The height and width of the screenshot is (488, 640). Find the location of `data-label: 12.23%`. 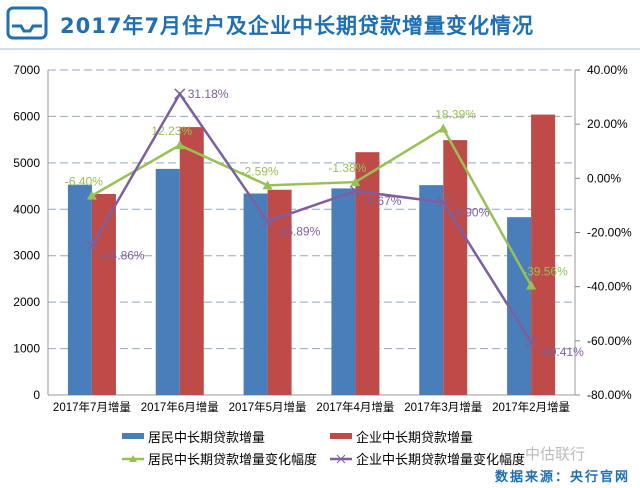

data-label: 12.23% is located at coordinates (171, 131).